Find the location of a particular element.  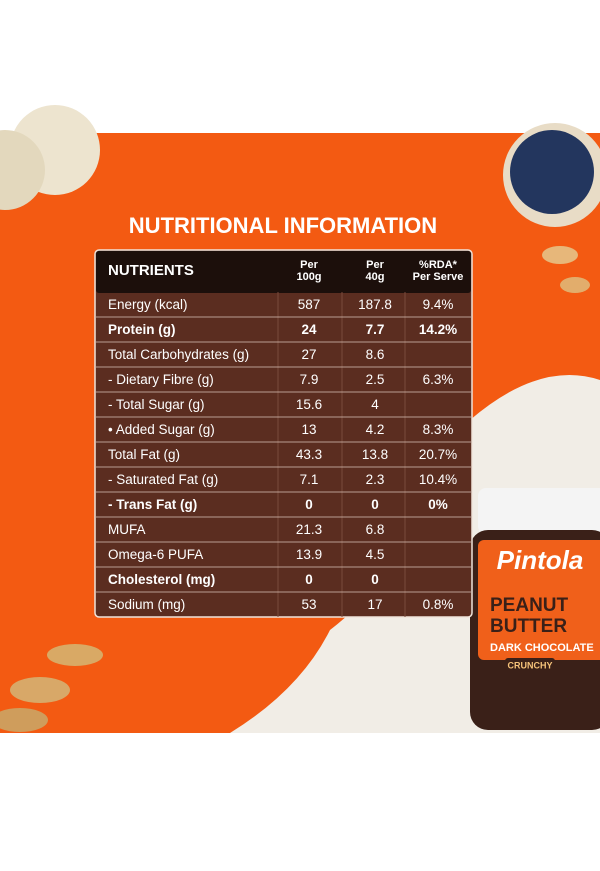

cell: 6.3% is located at coordinates (438, 379).